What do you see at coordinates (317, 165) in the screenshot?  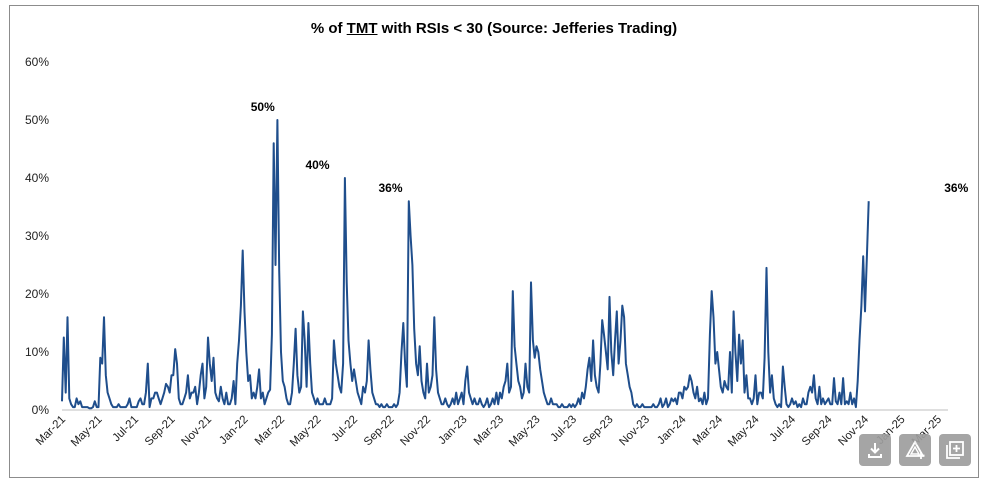 I see `peak-annotation: 40%` at bounding box center [317, 165].